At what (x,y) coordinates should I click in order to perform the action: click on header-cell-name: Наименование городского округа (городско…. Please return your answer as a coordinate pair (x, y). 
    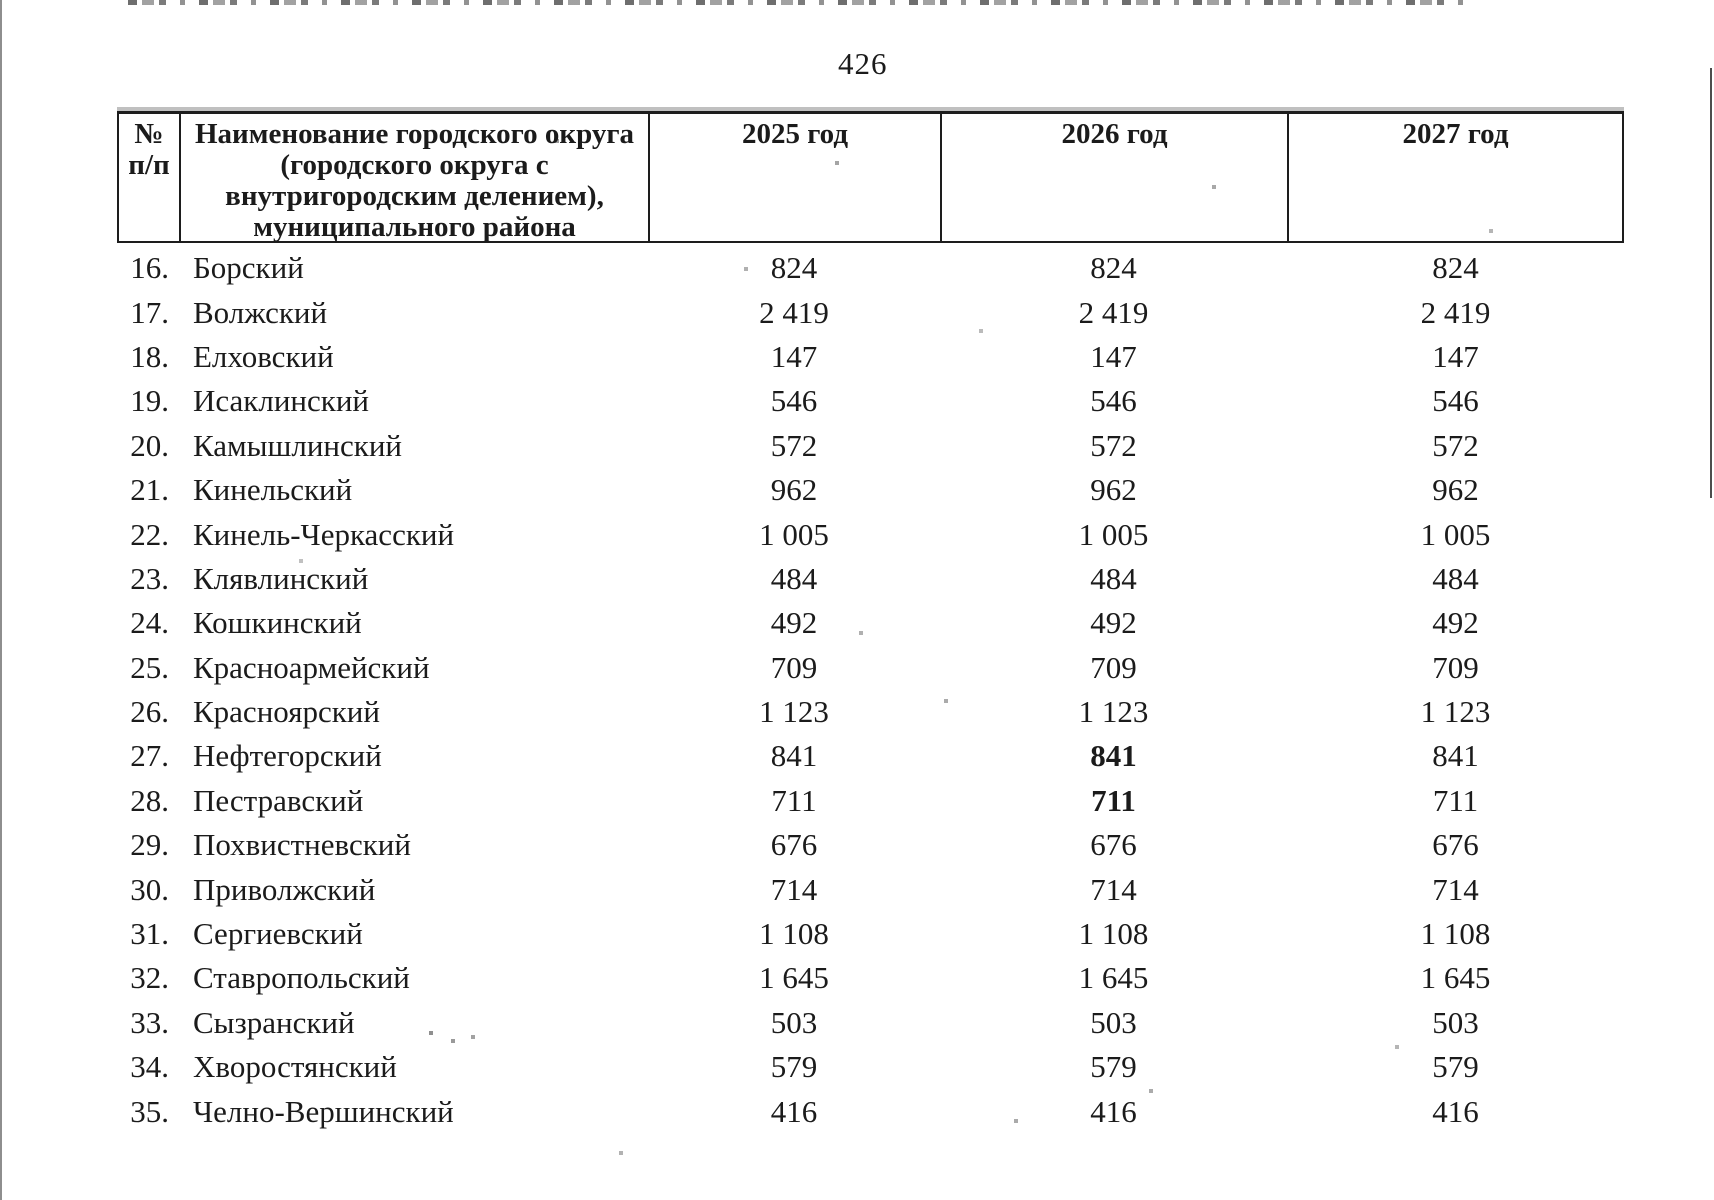
    Looking at the image, I should click on (415, 178).